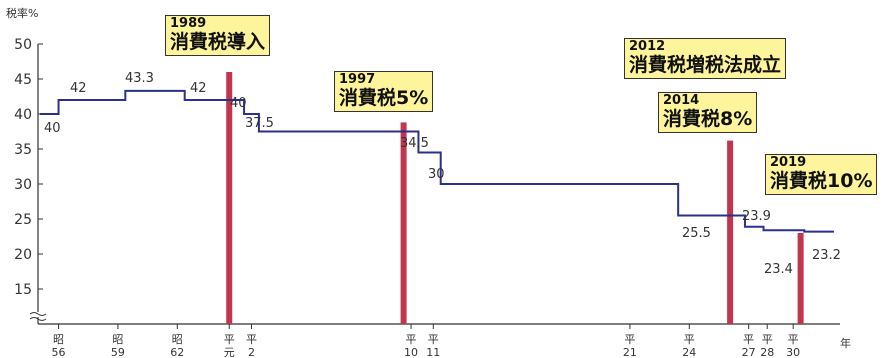 This screenshot has width=886, height=358. Describe the element at coordinates (177, 352) in the screenshot. I see `x-tick-label-year: 62` at that location.